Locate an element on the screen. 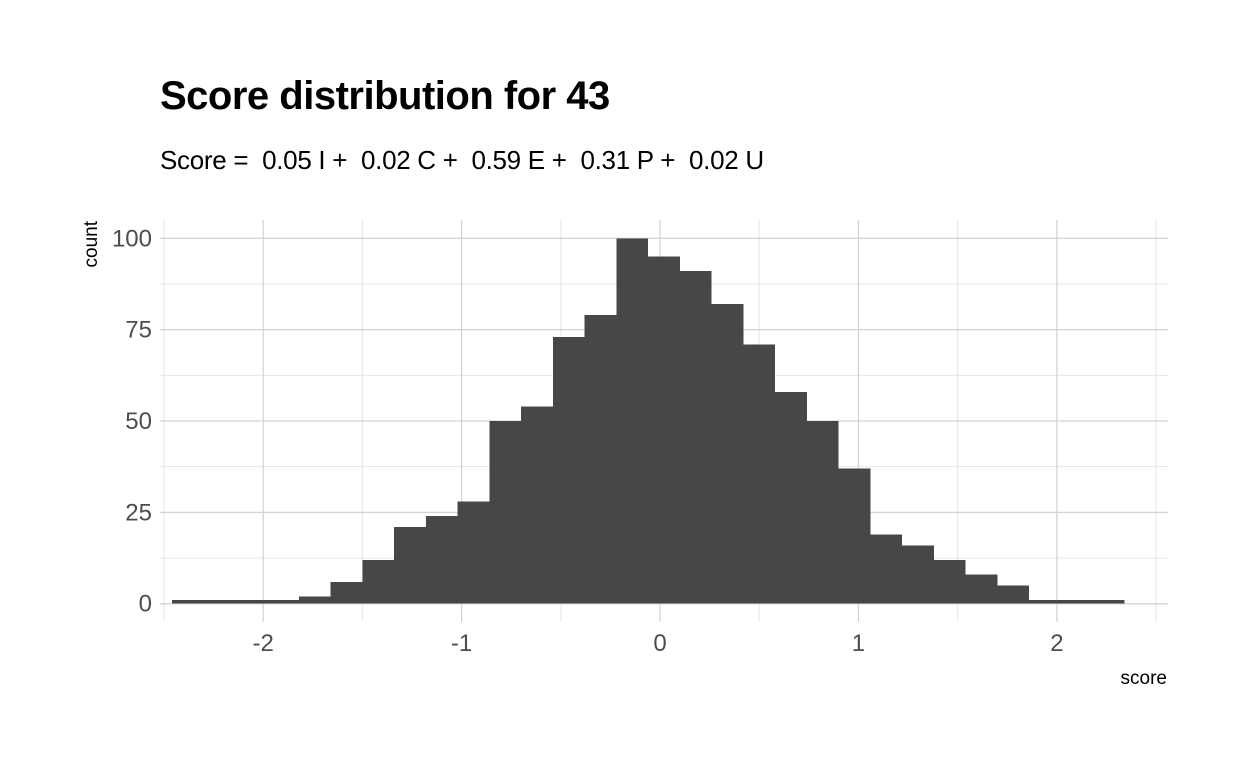  x-tick-label: 2 is located at coordinates (1056, 643).